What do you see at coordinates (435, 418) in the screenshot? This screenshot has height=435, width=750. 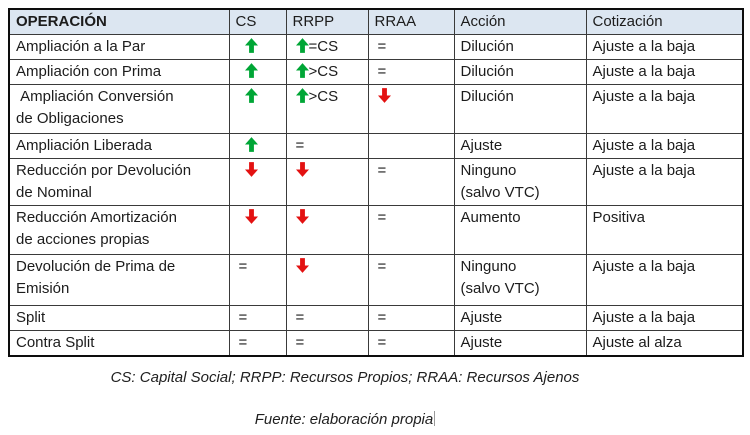 I see `text-cursor` at bounding box center [435, 418].